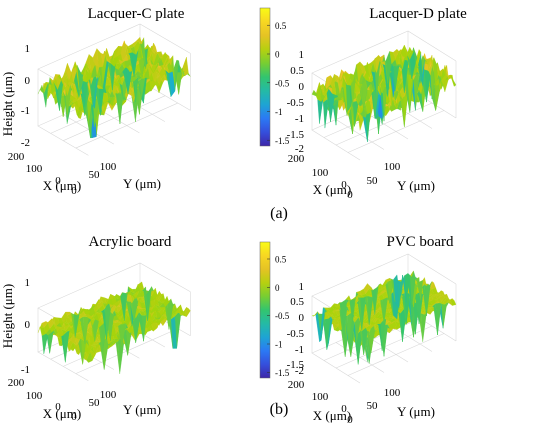 This screenshot has width=550, height=435. Describe the element at coordinates (279, 409) in the screenshot. I see `figure-label-b: (b)` at that location.